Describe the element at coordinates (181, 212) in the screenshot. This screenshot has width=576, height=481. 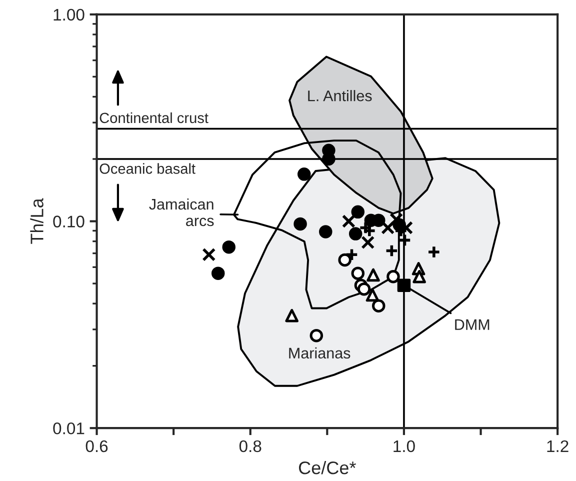
I see `annotation: Jamaican arcs` at that location.